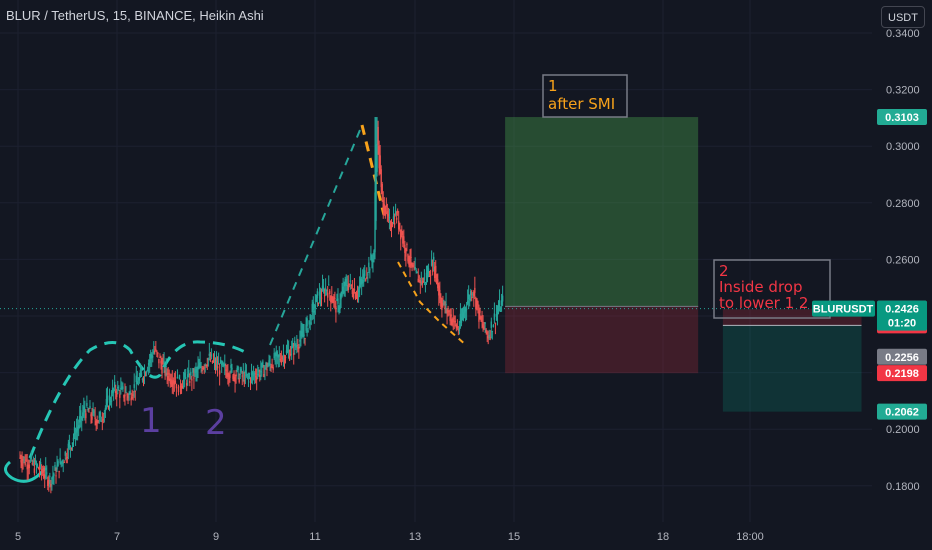 This screenshot has width=932, height=550. Describe the element at coordinates (663, 537) in the screenshot. I see `x-tick-label: 18` at that location.